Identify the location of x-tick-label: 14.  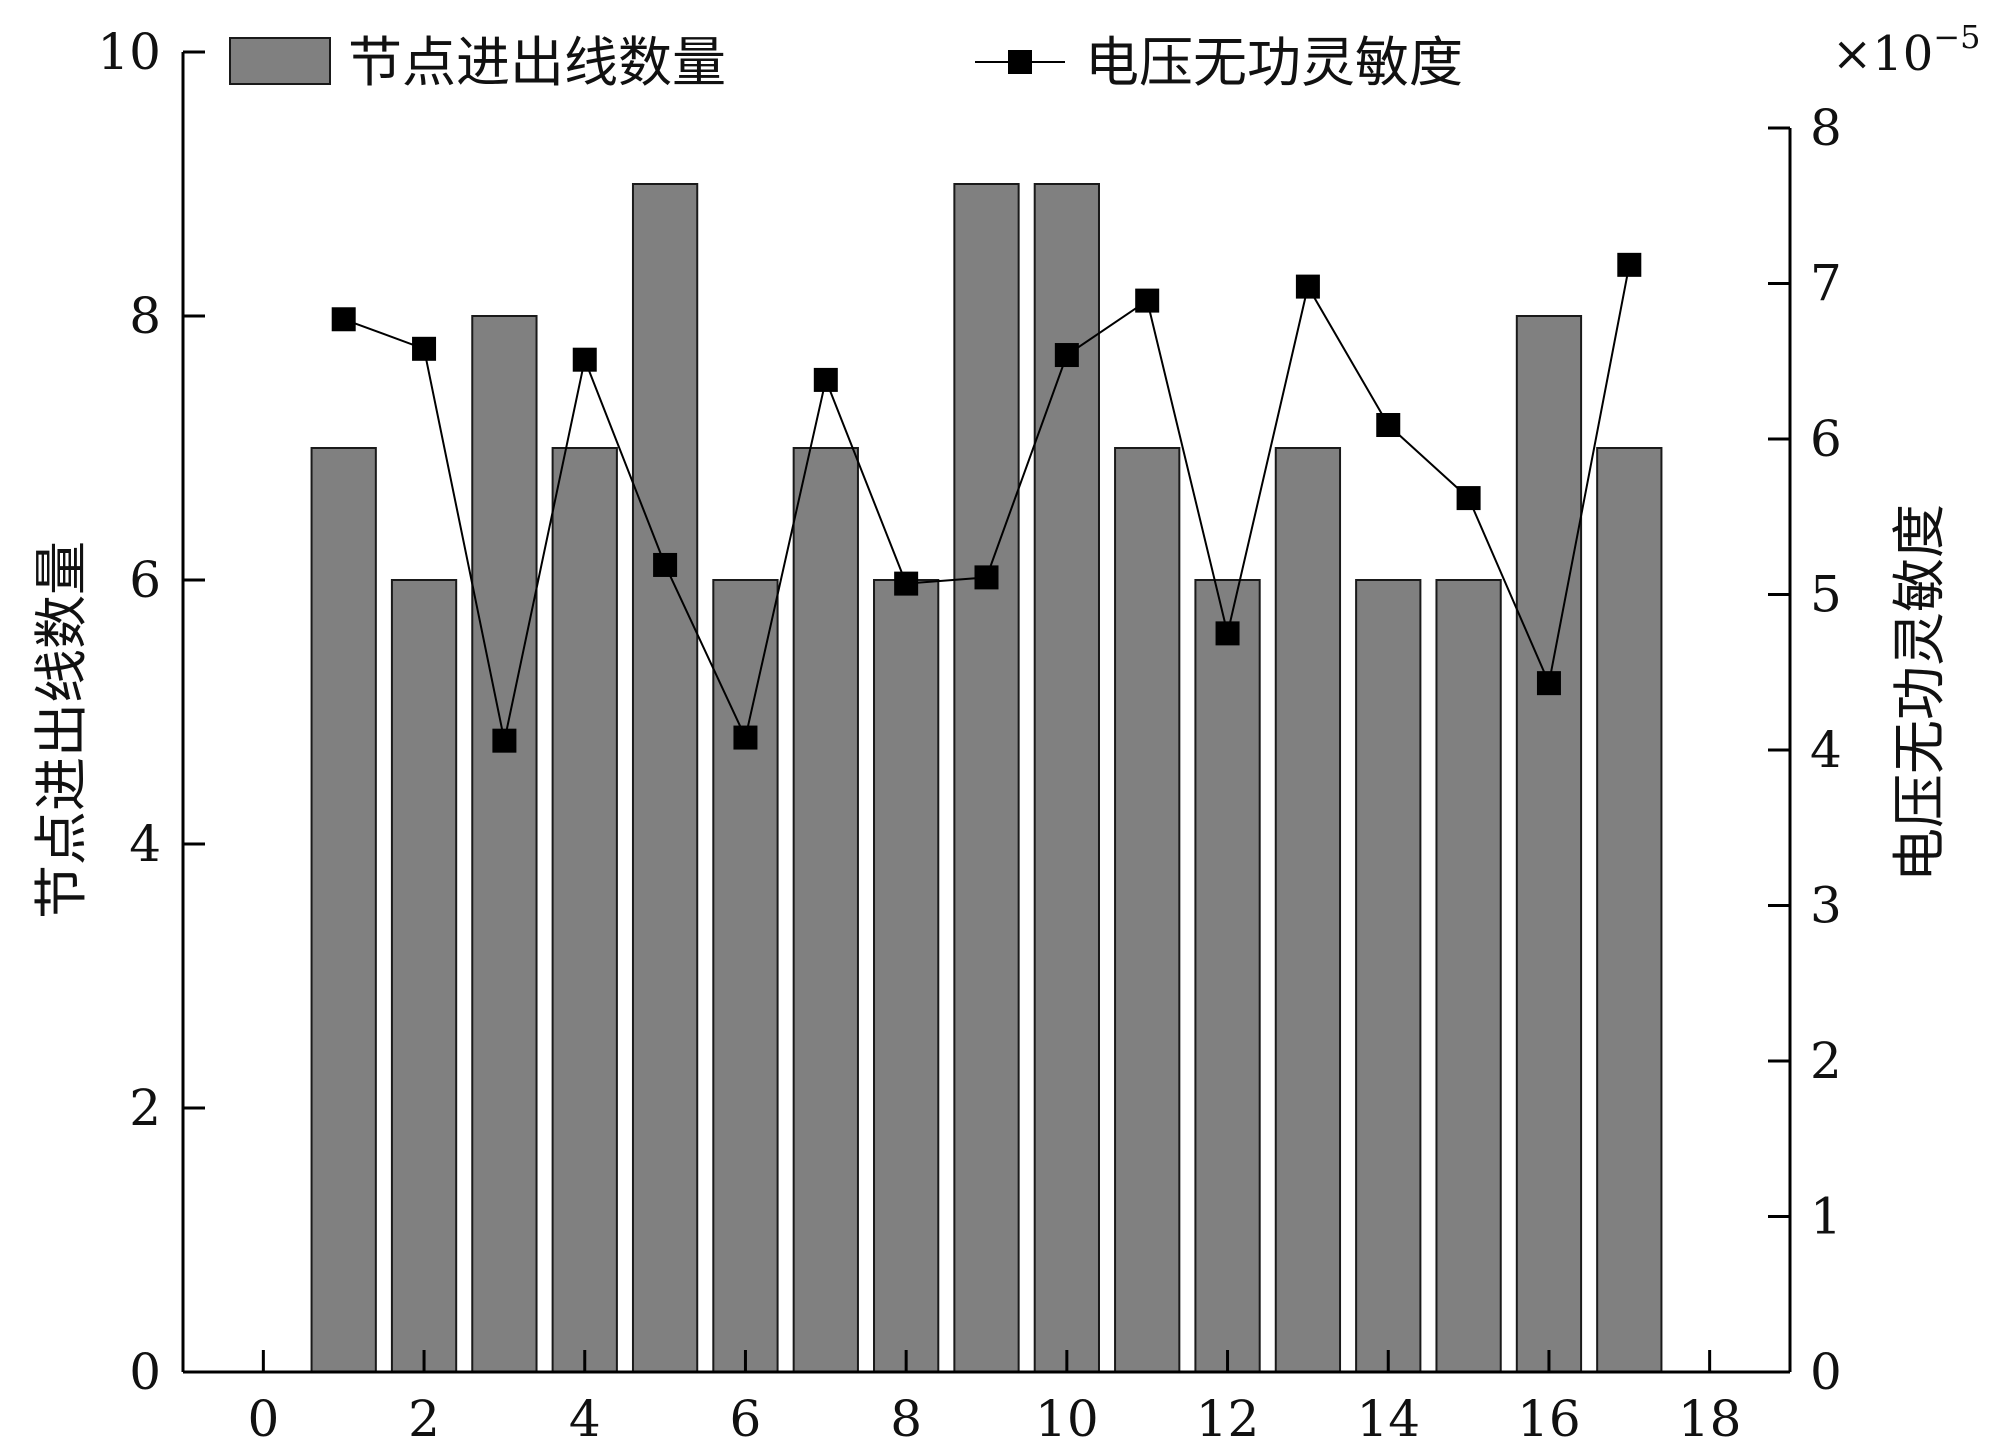
(1388, 1419).